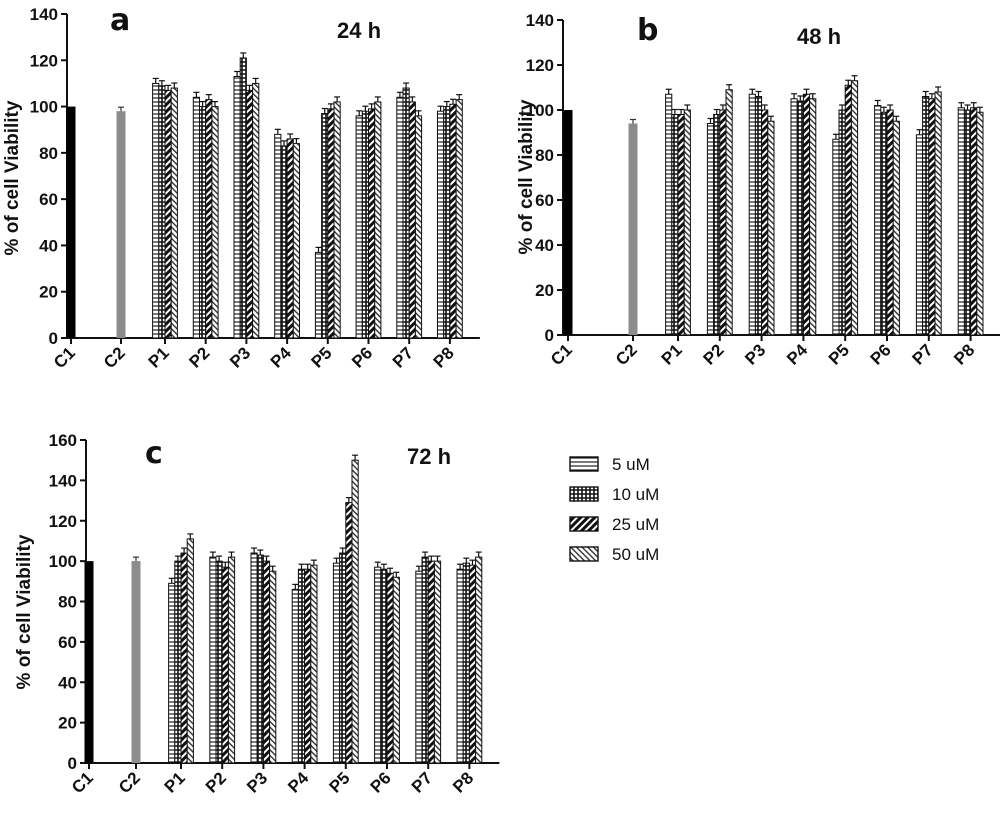 The image size is (1000, 814). I want to click on panel-a-bar-p4-10um, so click(284, 242).